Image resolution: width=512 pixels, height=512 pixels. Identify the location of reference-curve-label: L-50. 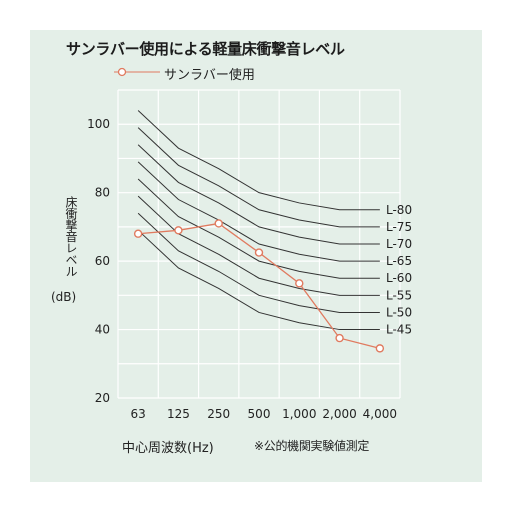
(399, 312).